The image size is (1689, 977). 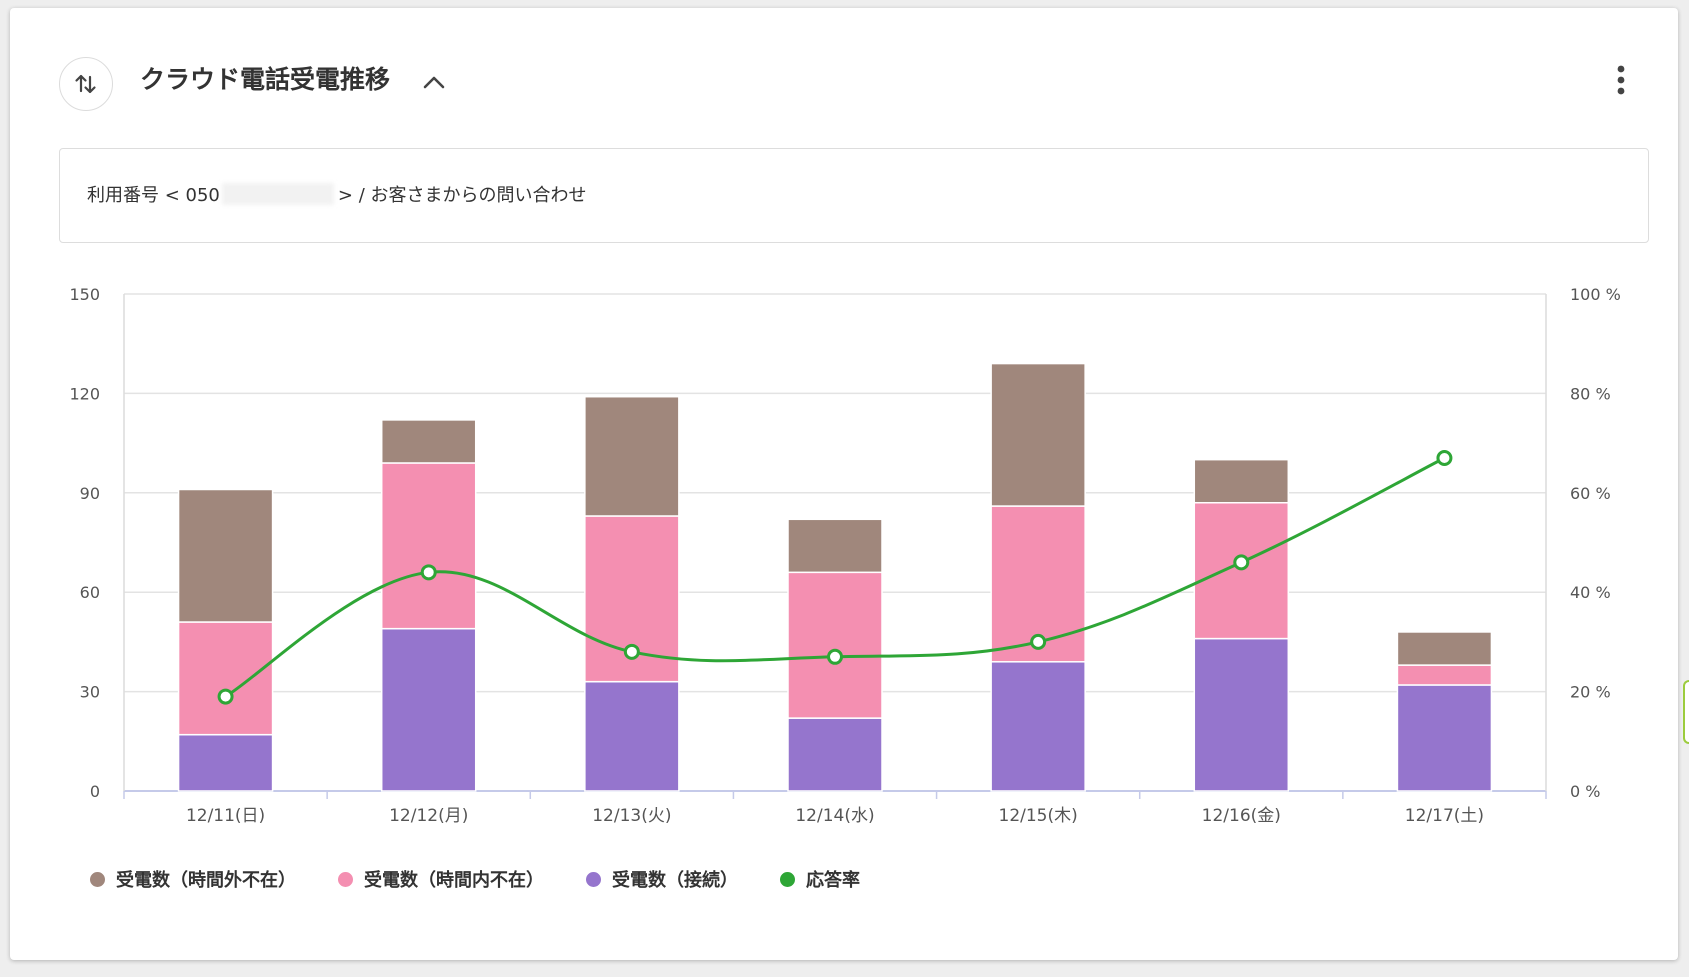 What do you see at coordinates (345, 879) in the screenshot?
I see `legend-dot-in-hours` at bounding box center [345, 879].